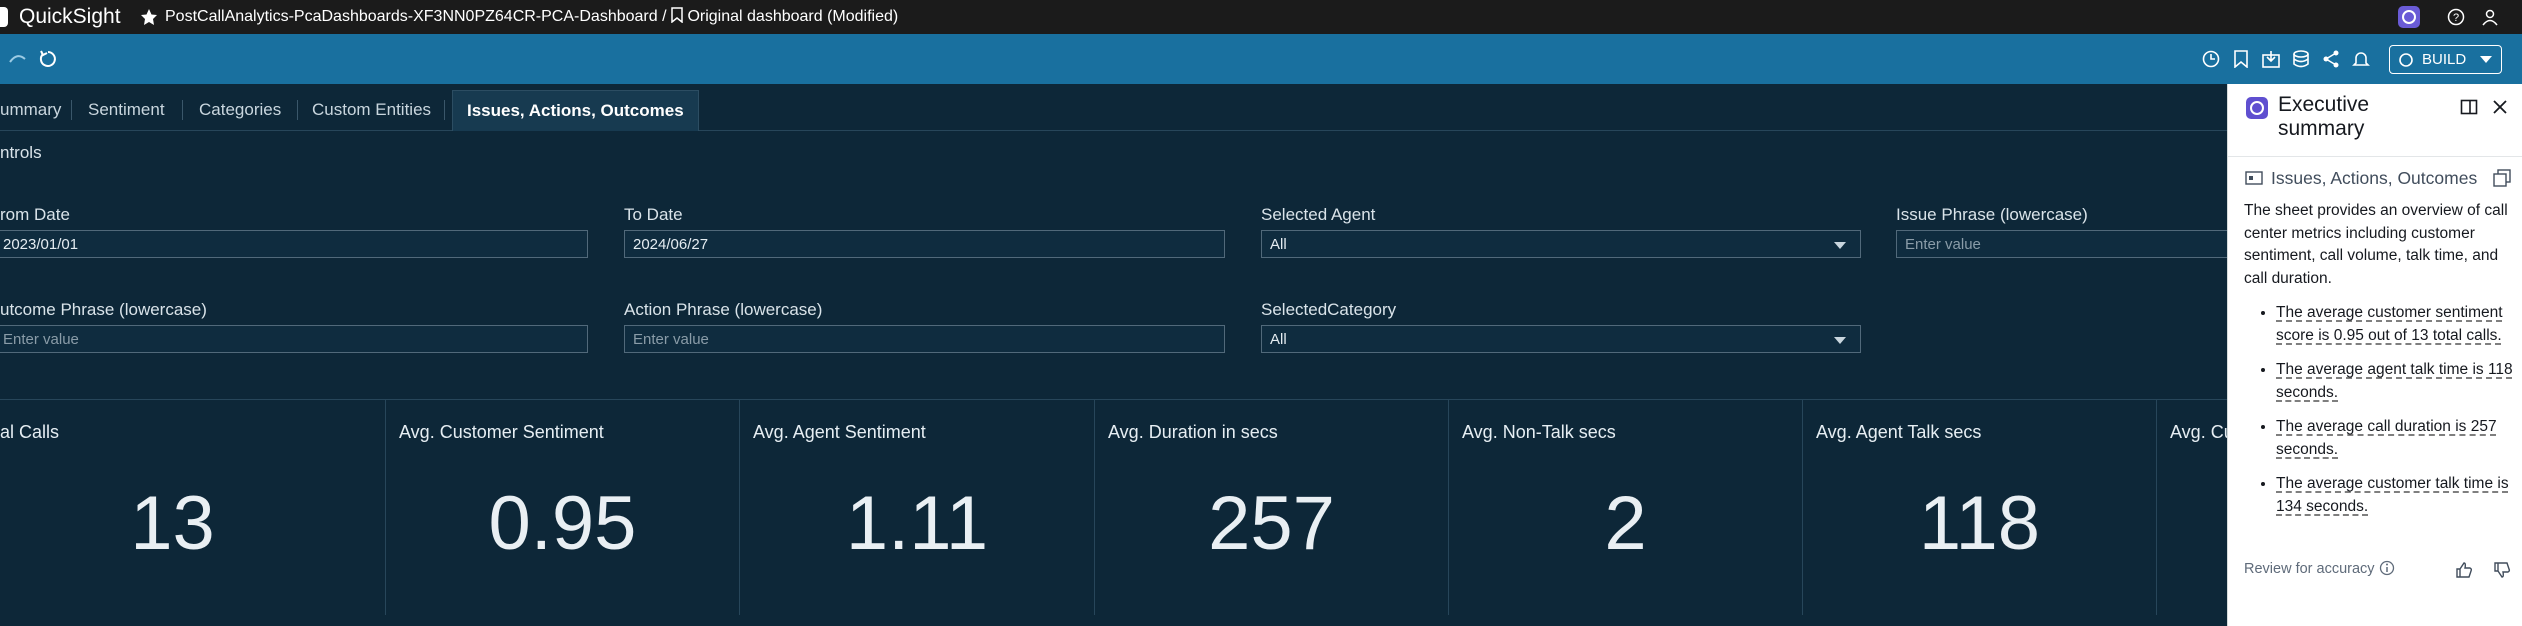 This screenshot has height=626, width=2522. What do you see at coordinates (35, 214) in the screenshot?
I see `filter-label: rom Date` at bounding box center [35, 214].